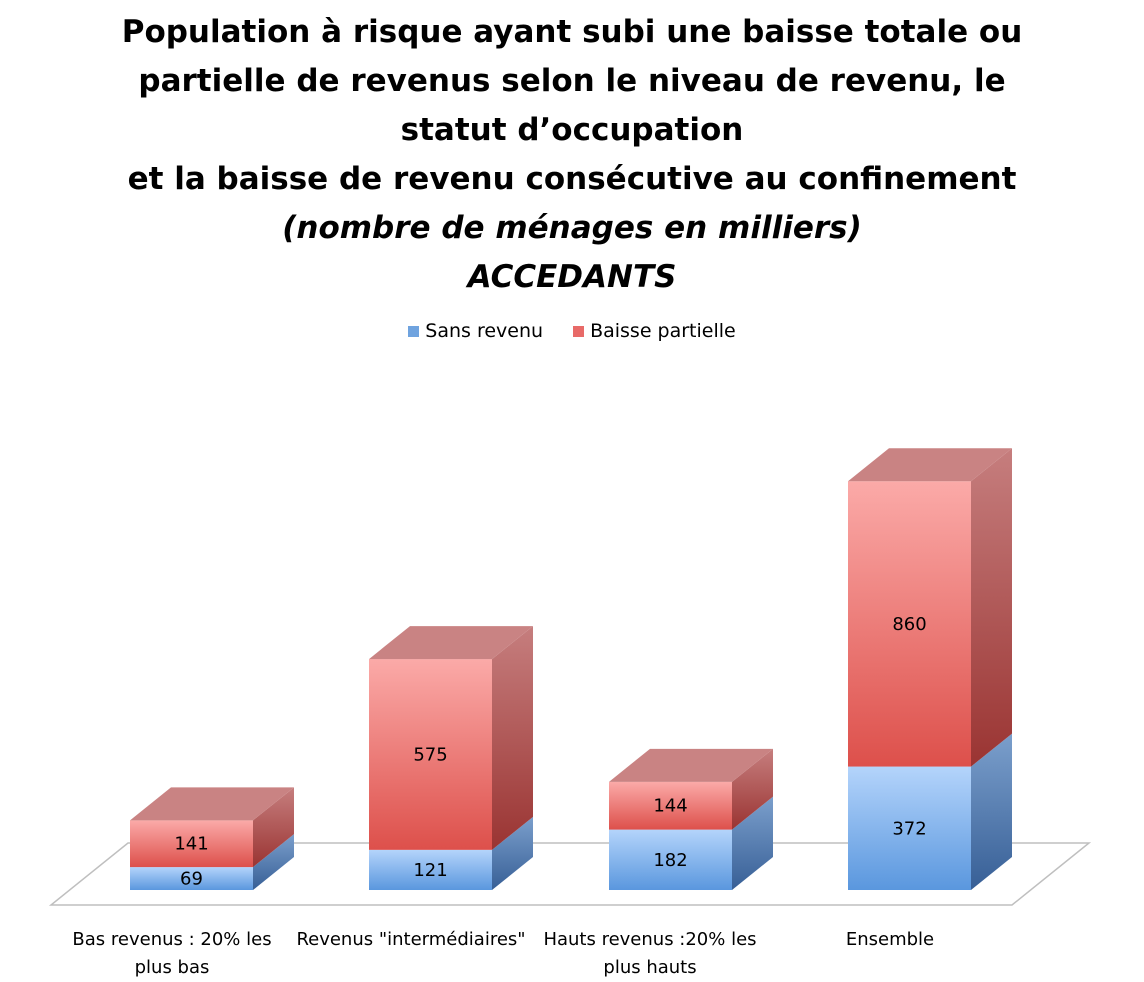 This screenshot has height=982, width=1144. I want to click on category-label-2: Revenus "intermédiaires", so click(411, 939).